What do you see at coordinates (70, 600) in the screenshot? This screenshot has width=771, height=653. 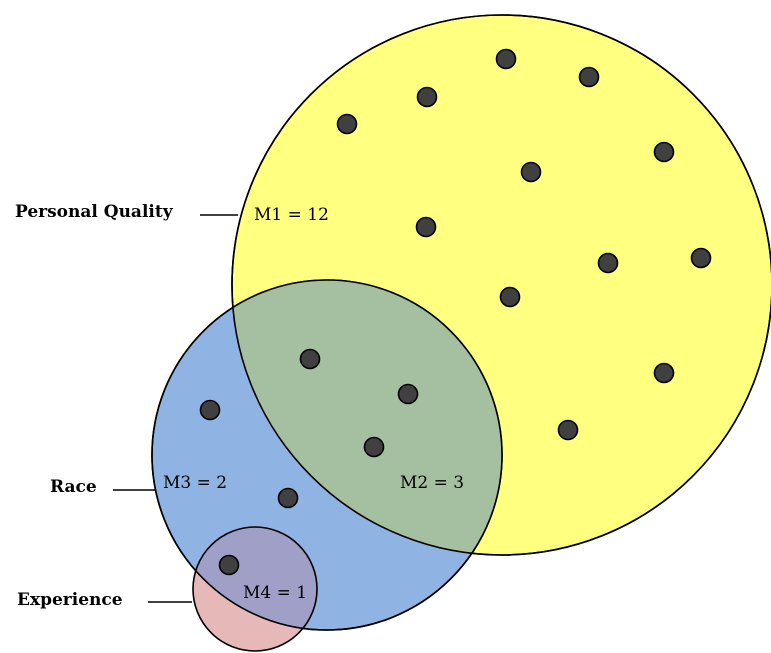 I see `experience-label: Experience` at bounding box center [70, 600].